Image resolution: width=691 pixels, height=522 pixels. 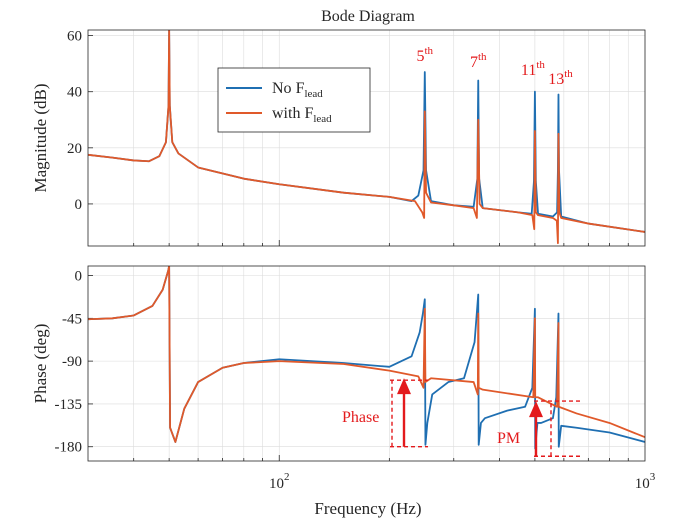 What do you see at coordinates (40, 364) in the screenshot?
I see `phase-y-axis-label: Phase (deg)` at bounding box center [40, 364].